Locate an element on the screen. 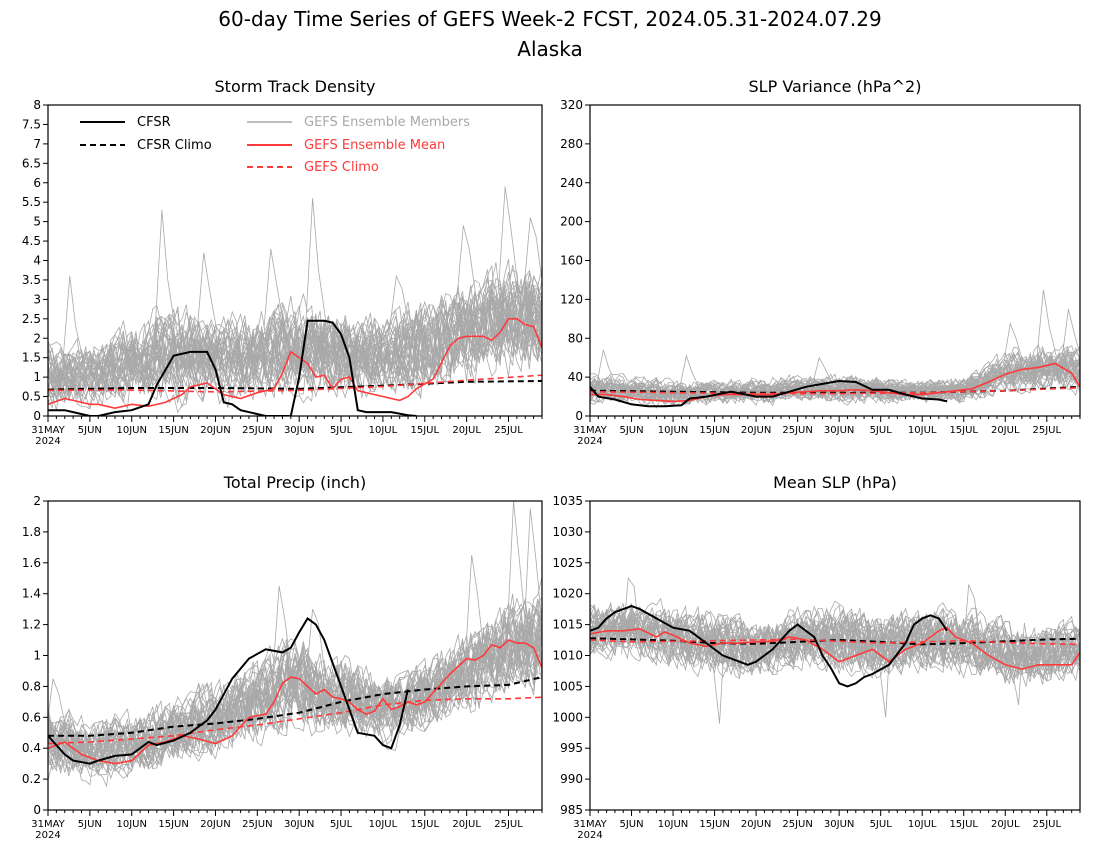 This screenshot has width=1100, height=850. y-tick-label: 1000 is located at coordinates (567, 717).